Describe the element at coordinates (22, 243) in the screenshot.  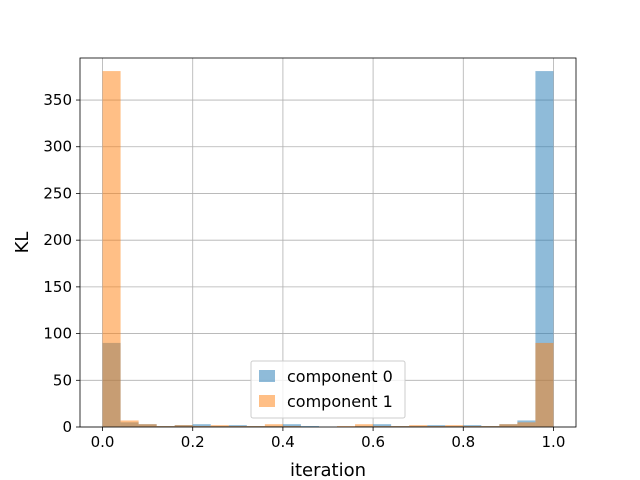
I see `y-axis-label: KL` at that location.